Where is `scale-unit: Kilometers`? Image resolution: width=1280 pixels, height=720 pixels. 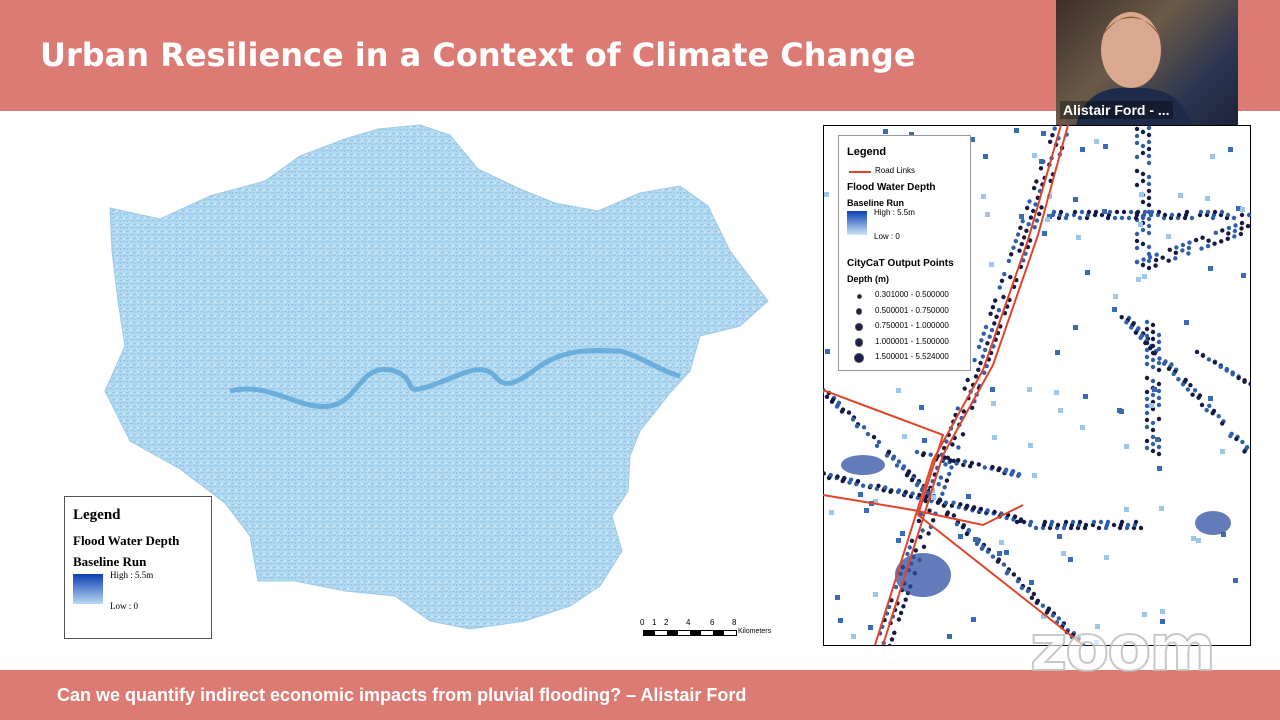
scale-unit: Kilometers is located at coordinates (755, 631).